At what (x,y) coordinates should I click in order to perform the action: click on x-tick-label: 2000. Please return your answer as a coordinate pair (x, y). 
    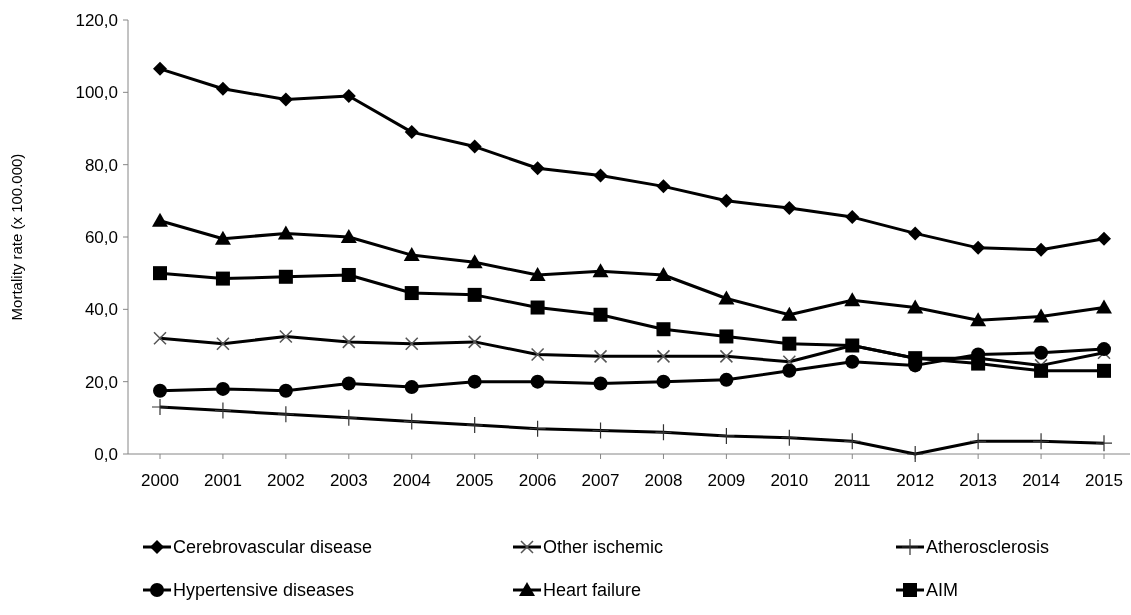
    Looking at the image, I should click on (160, 480).